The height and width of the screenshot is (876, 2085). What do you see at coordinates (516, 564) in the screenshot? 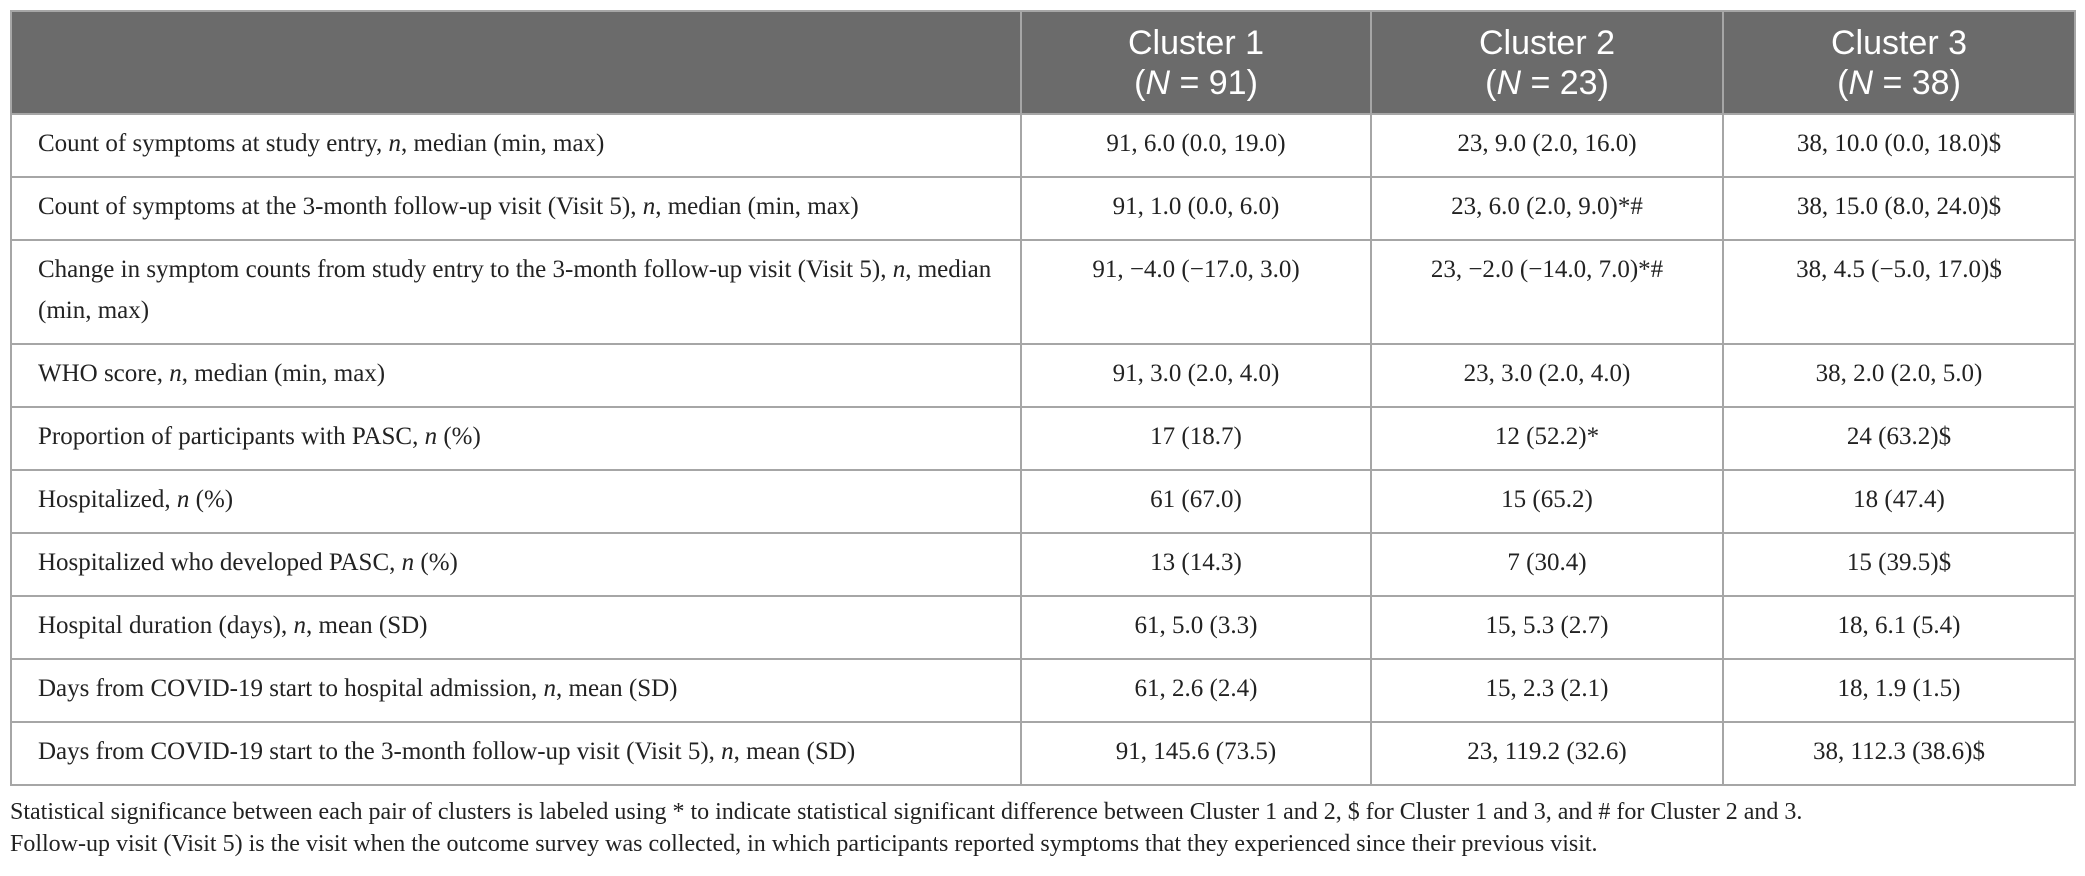
I see `row-label: Hospitalized who developed PASC, n (%)` at bounding box center [516, 564].